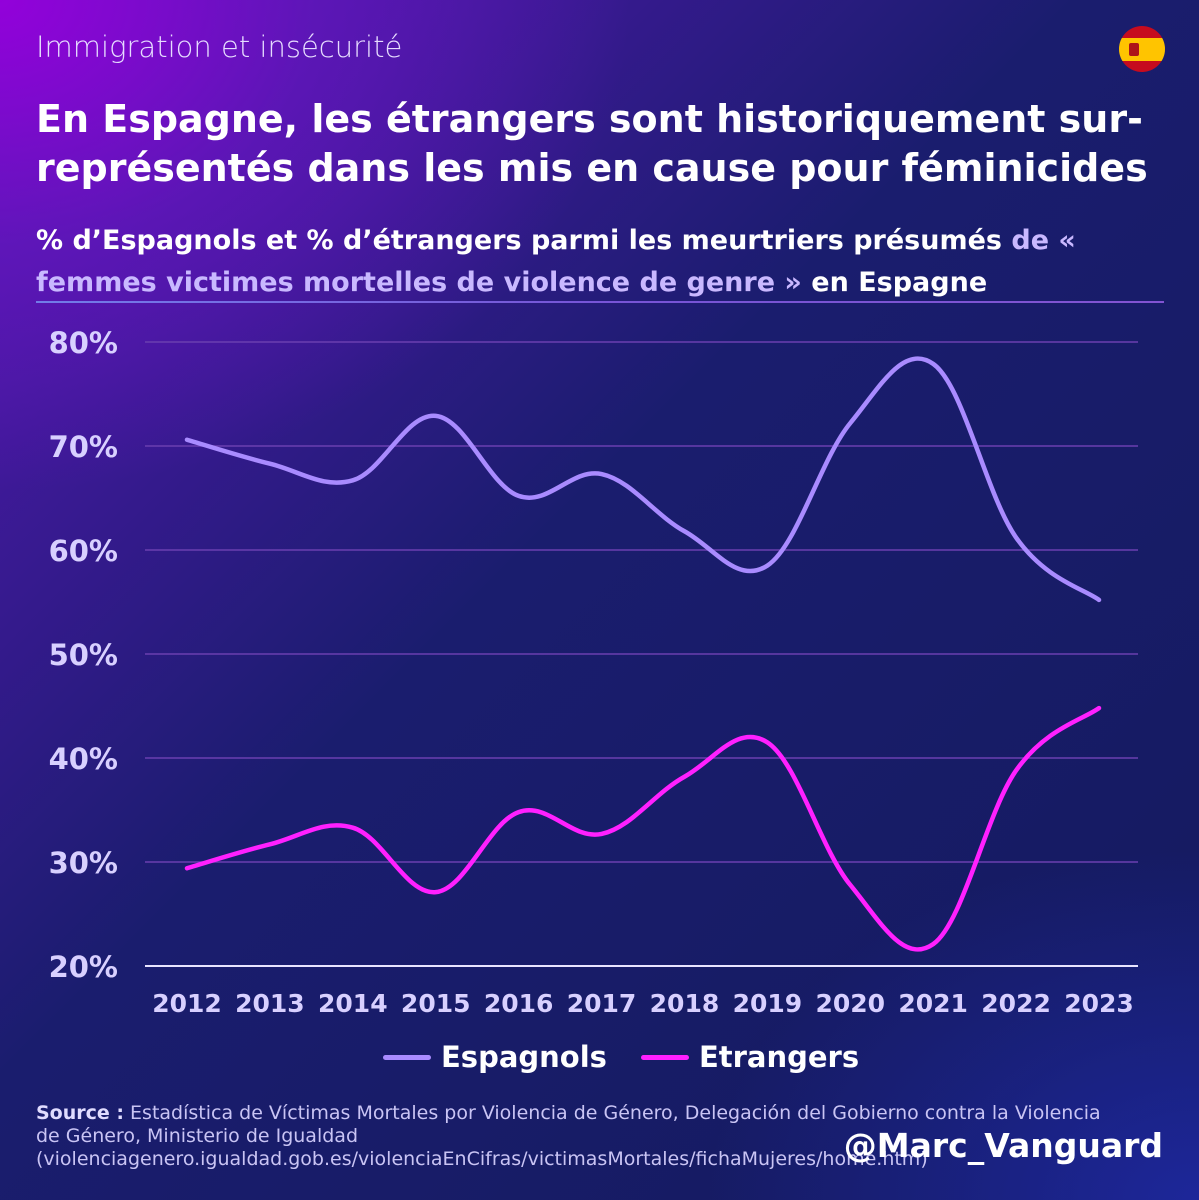 This screenshot has height=1200, width=1199. I want to click on y-tick-label: 80%, so click(83, 343).